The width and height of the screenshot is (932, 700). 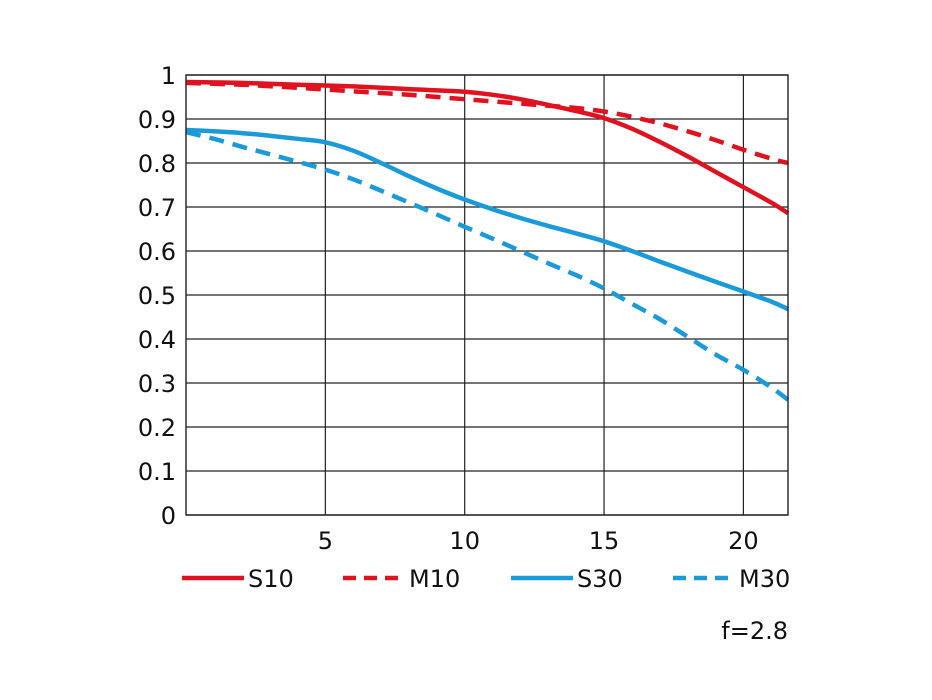 What do you see at coordinates (157, 340) in the screenshot?
I see `y-tick-label: 0.4` at bounding box center [157, 340].